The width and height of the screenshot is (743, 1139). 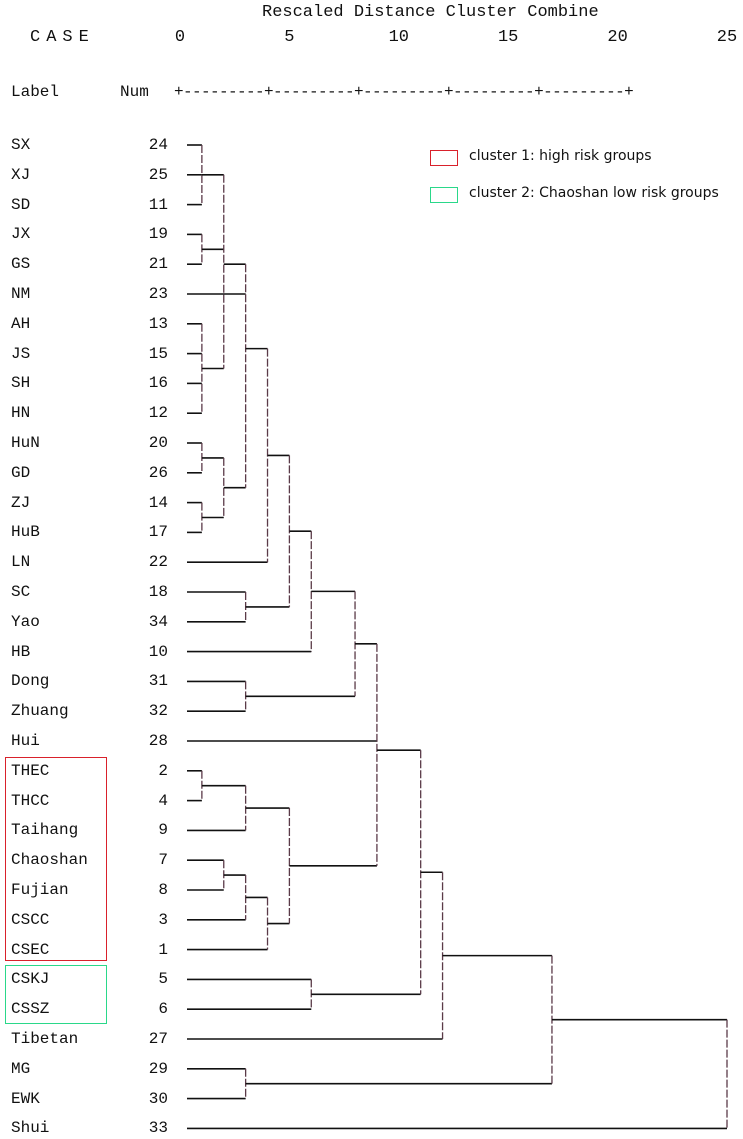 I want to click on case-label: Dong, so click(x=30, y=681).